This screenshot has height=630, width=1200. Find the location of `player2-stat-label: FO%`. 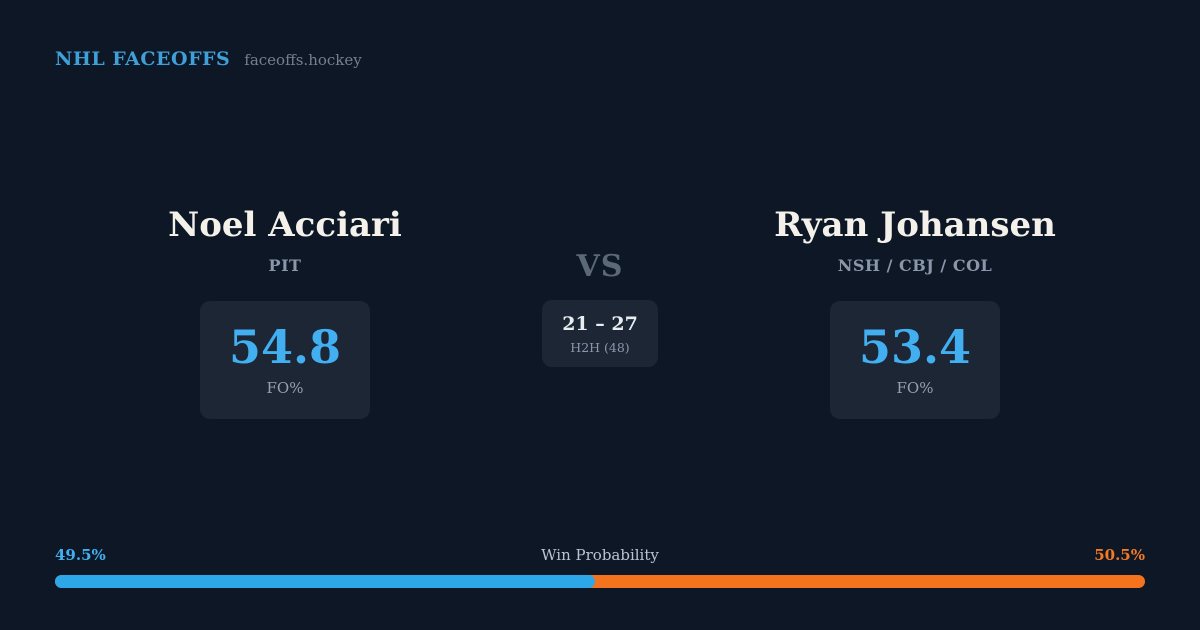

player2-stat-label: FO% is located at coordinates (915, 387).